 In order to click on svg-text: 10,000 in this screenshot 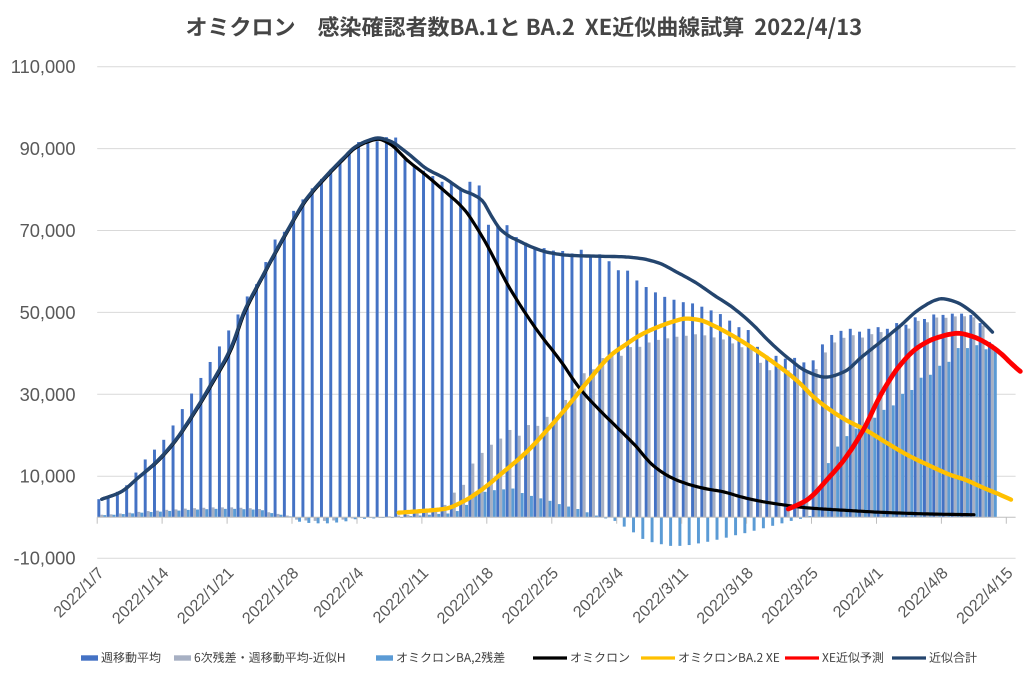, I will do `click(48, 476)`.